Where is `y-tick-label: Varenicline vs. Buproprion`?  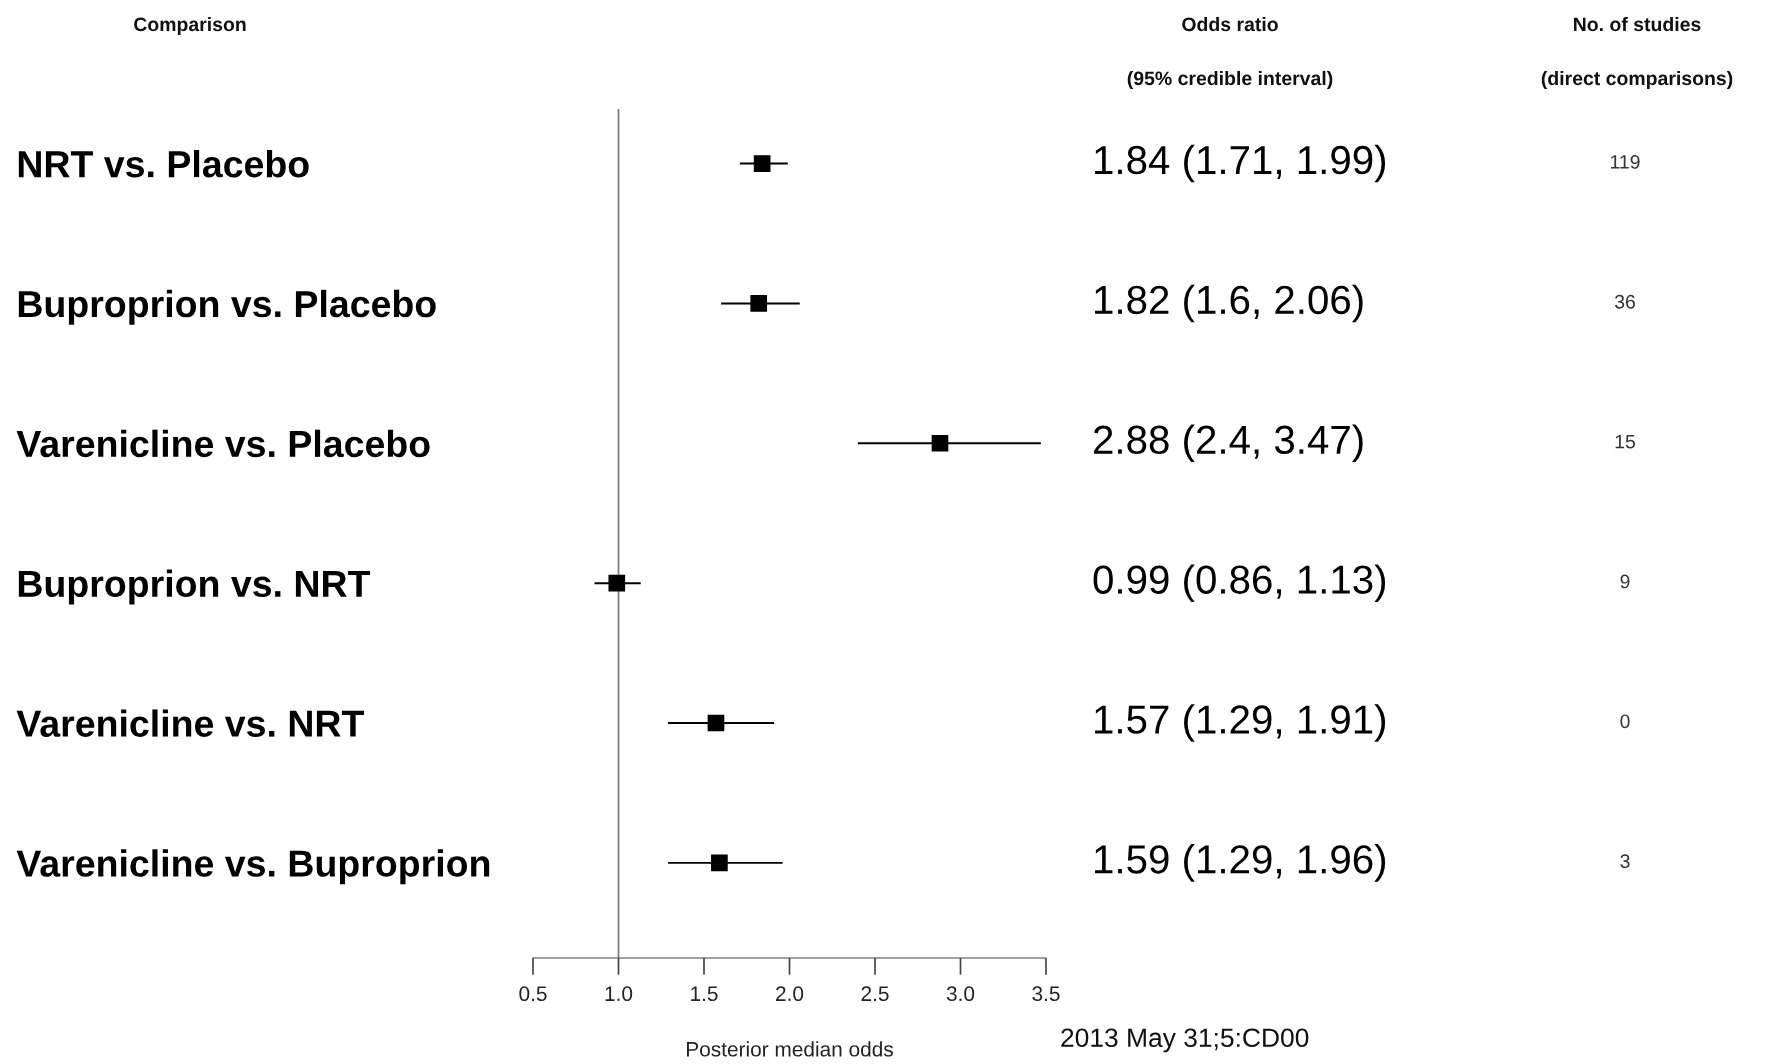 y-tick-label: Varenicline vs. Buproprion is located at coordinates (253, 867).